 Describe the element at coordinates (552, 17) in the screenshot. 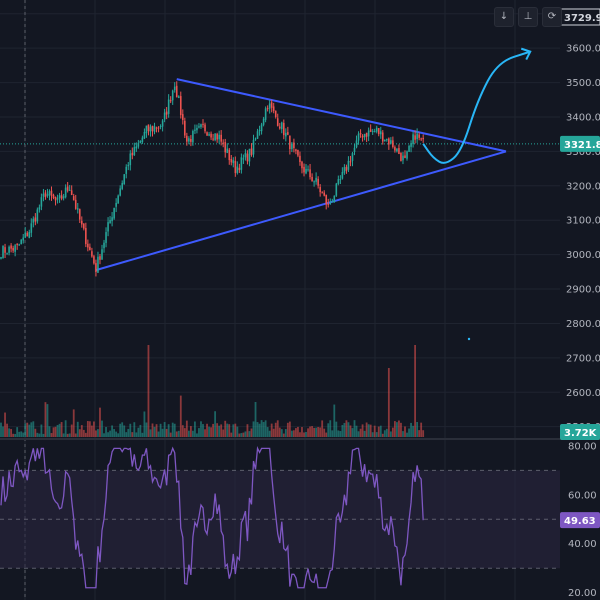

I see `refresh-icon: ⟳` at that location.